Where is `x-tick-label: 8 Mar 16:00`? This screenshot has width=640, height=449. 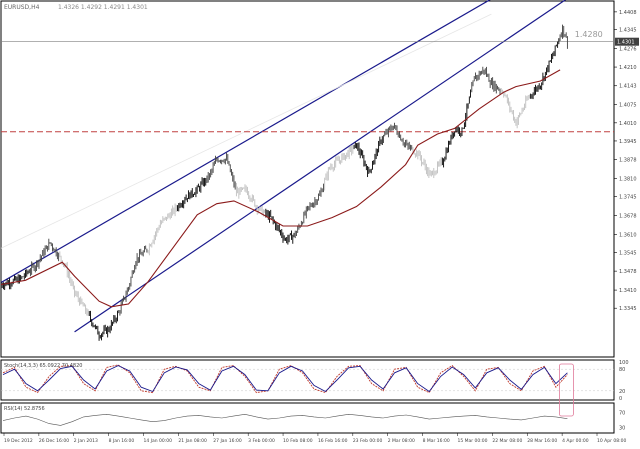 x-tick-label: 8 Mar 16:00 is located at coordinates (436, 441).